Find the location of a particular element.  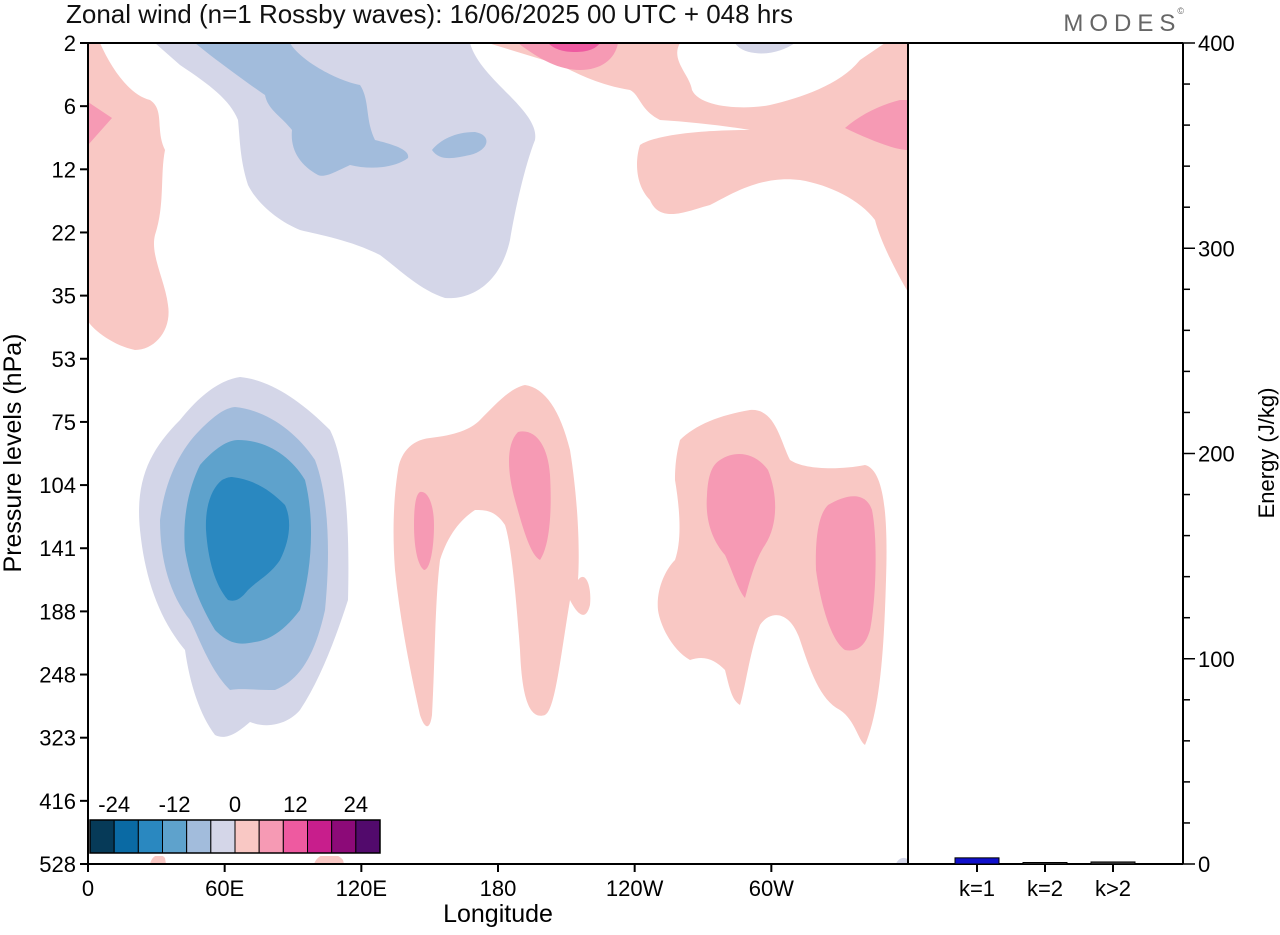

colorbar: -24 -12 0 12 24 is located at coordinates (235, 824).